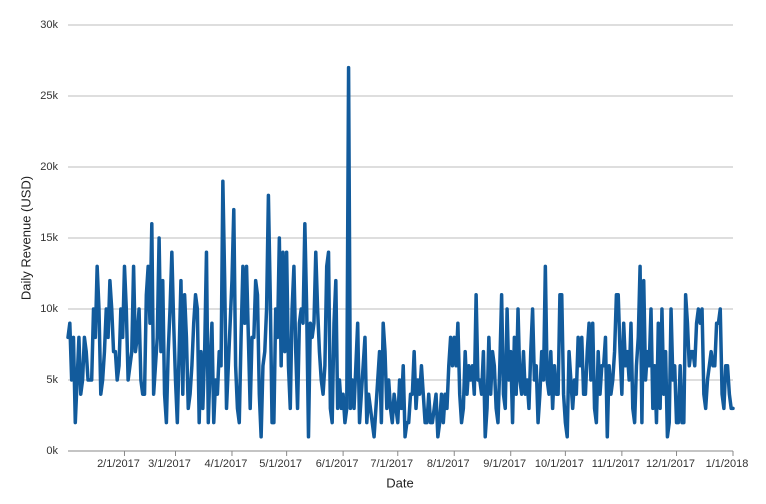 The width and height of the screenshot is (766, 504). What do you see at coordinates (52, 451) in the screenshot?
I see `y-tick-label: 0k` at bounding box center [52, 451].